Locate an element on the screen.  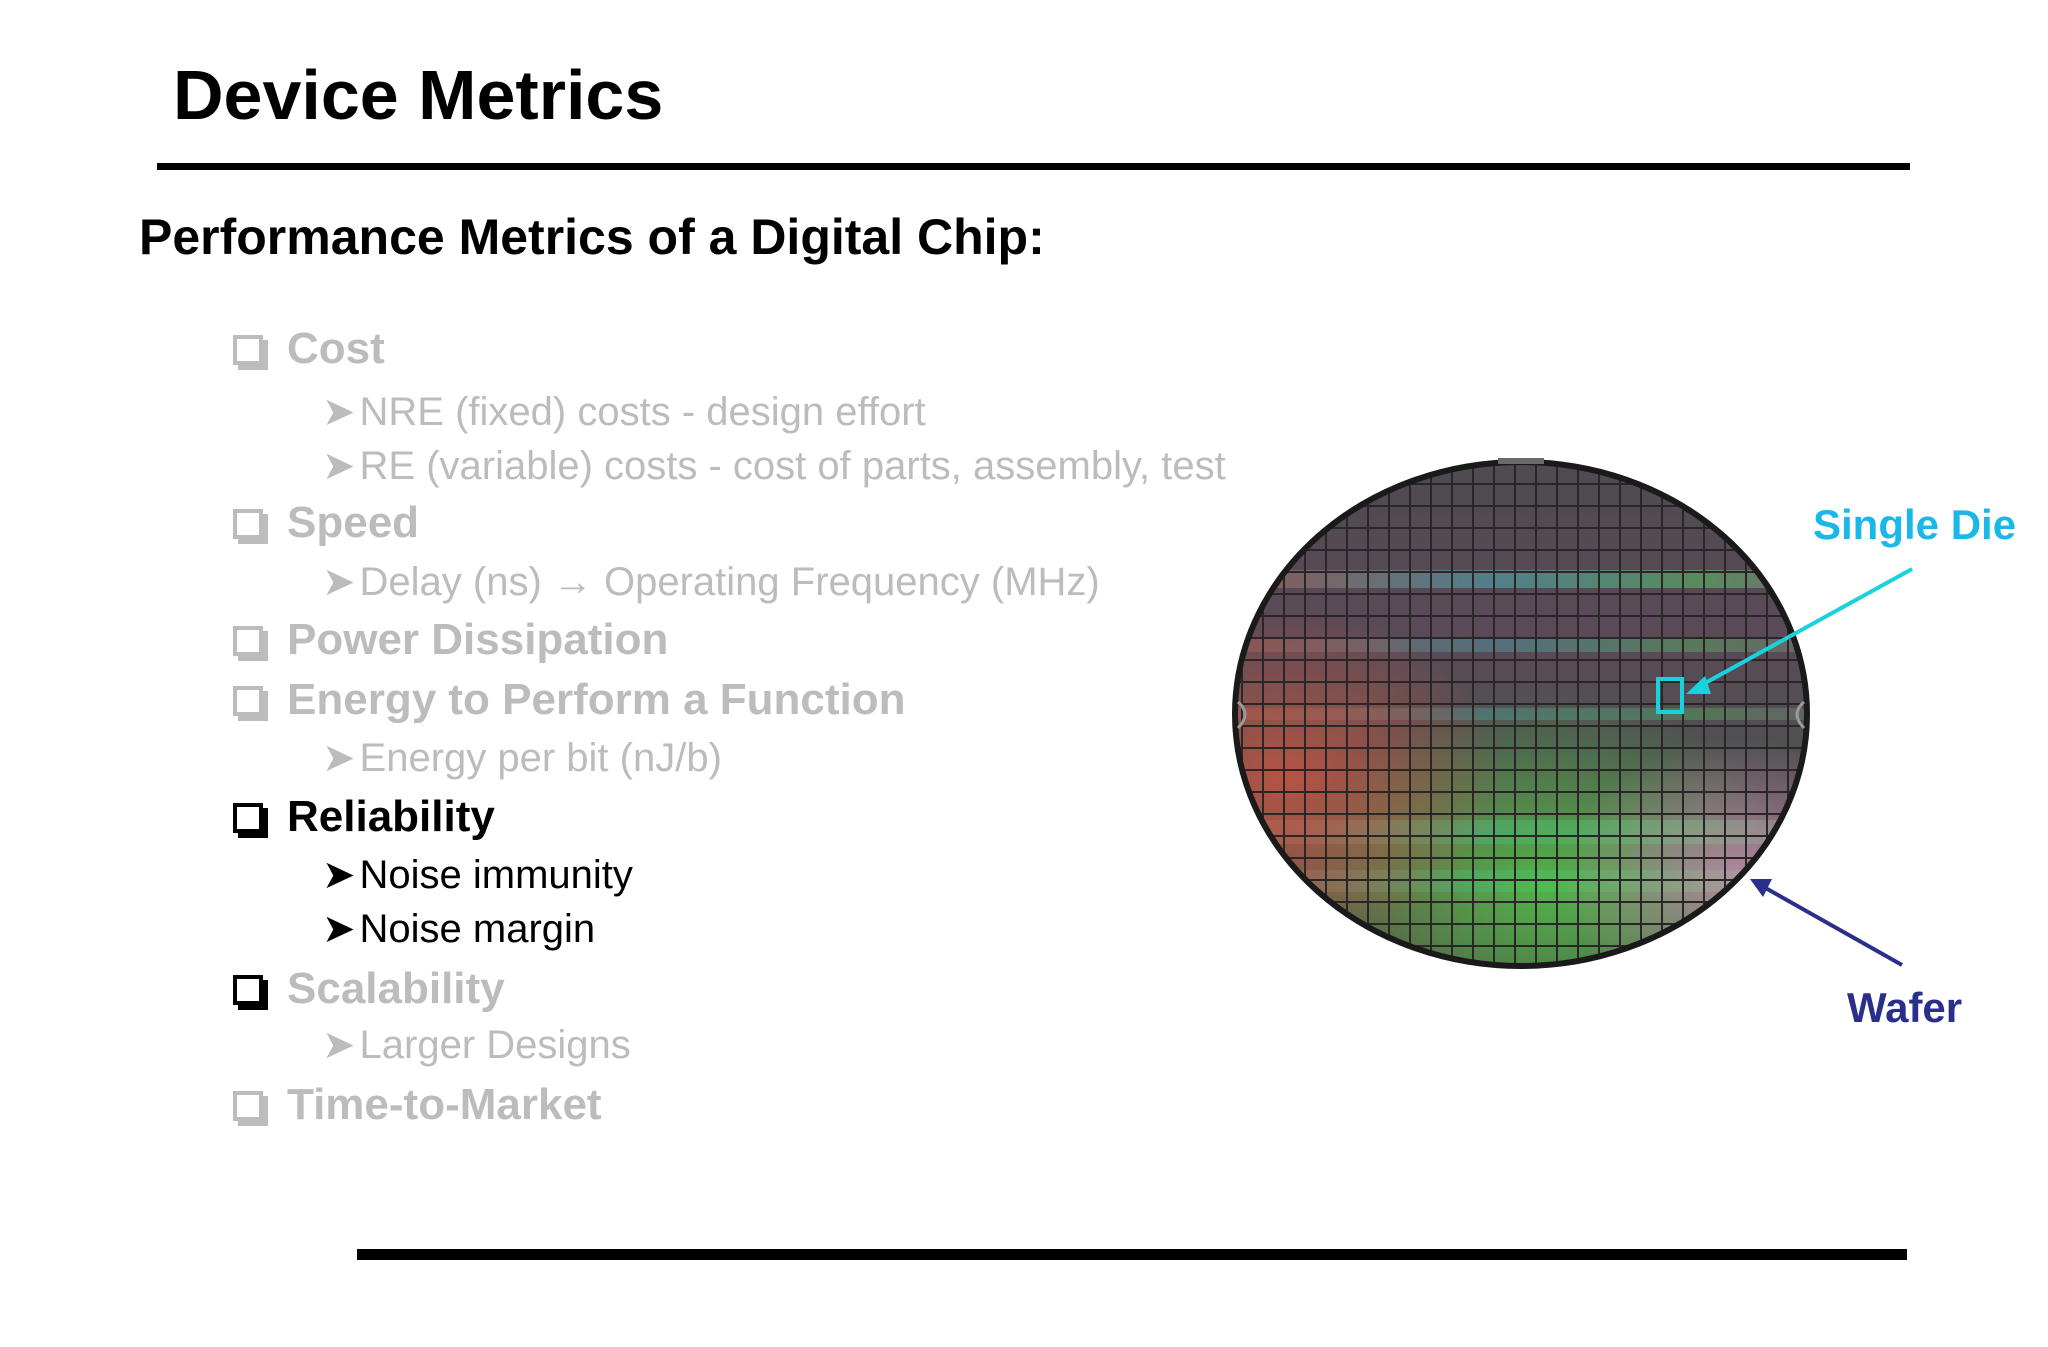
wafer-label: Wafer is located at coordinates (1905, 1007).